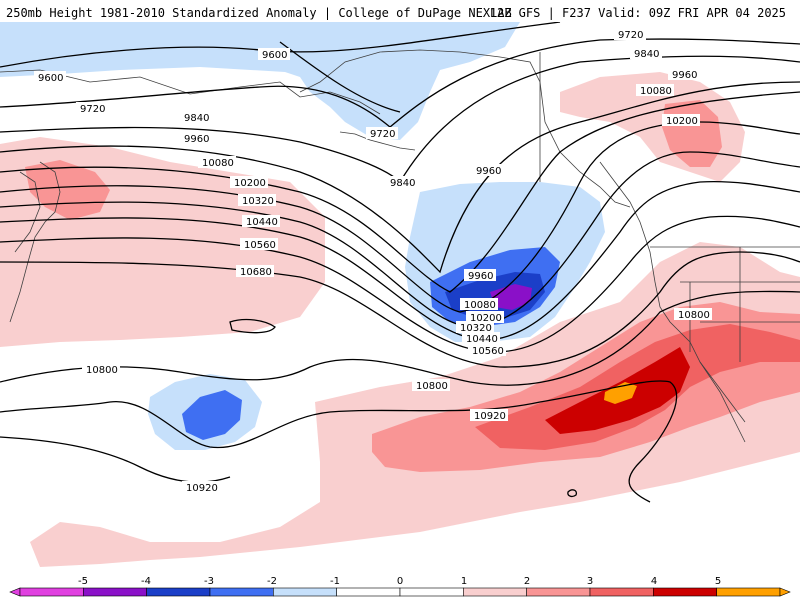 The height and width of the screenshot is (604, 800). I want to click on coast-kamchatka, so click(35, 242).